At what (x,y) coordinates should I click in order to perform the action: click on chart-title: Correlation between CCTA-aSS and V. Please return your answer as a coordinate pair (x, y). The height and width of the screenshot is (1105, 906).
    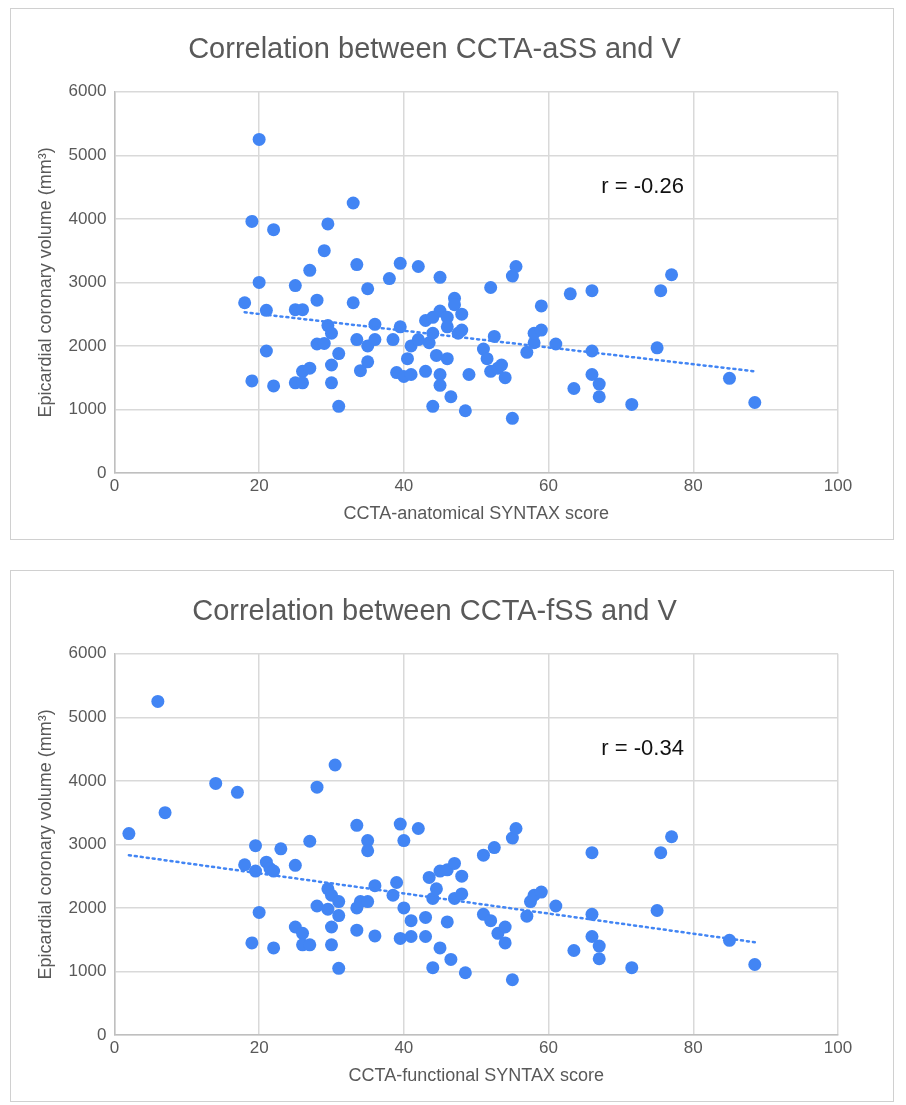
    Looking at the image, I should click on (435, 48).